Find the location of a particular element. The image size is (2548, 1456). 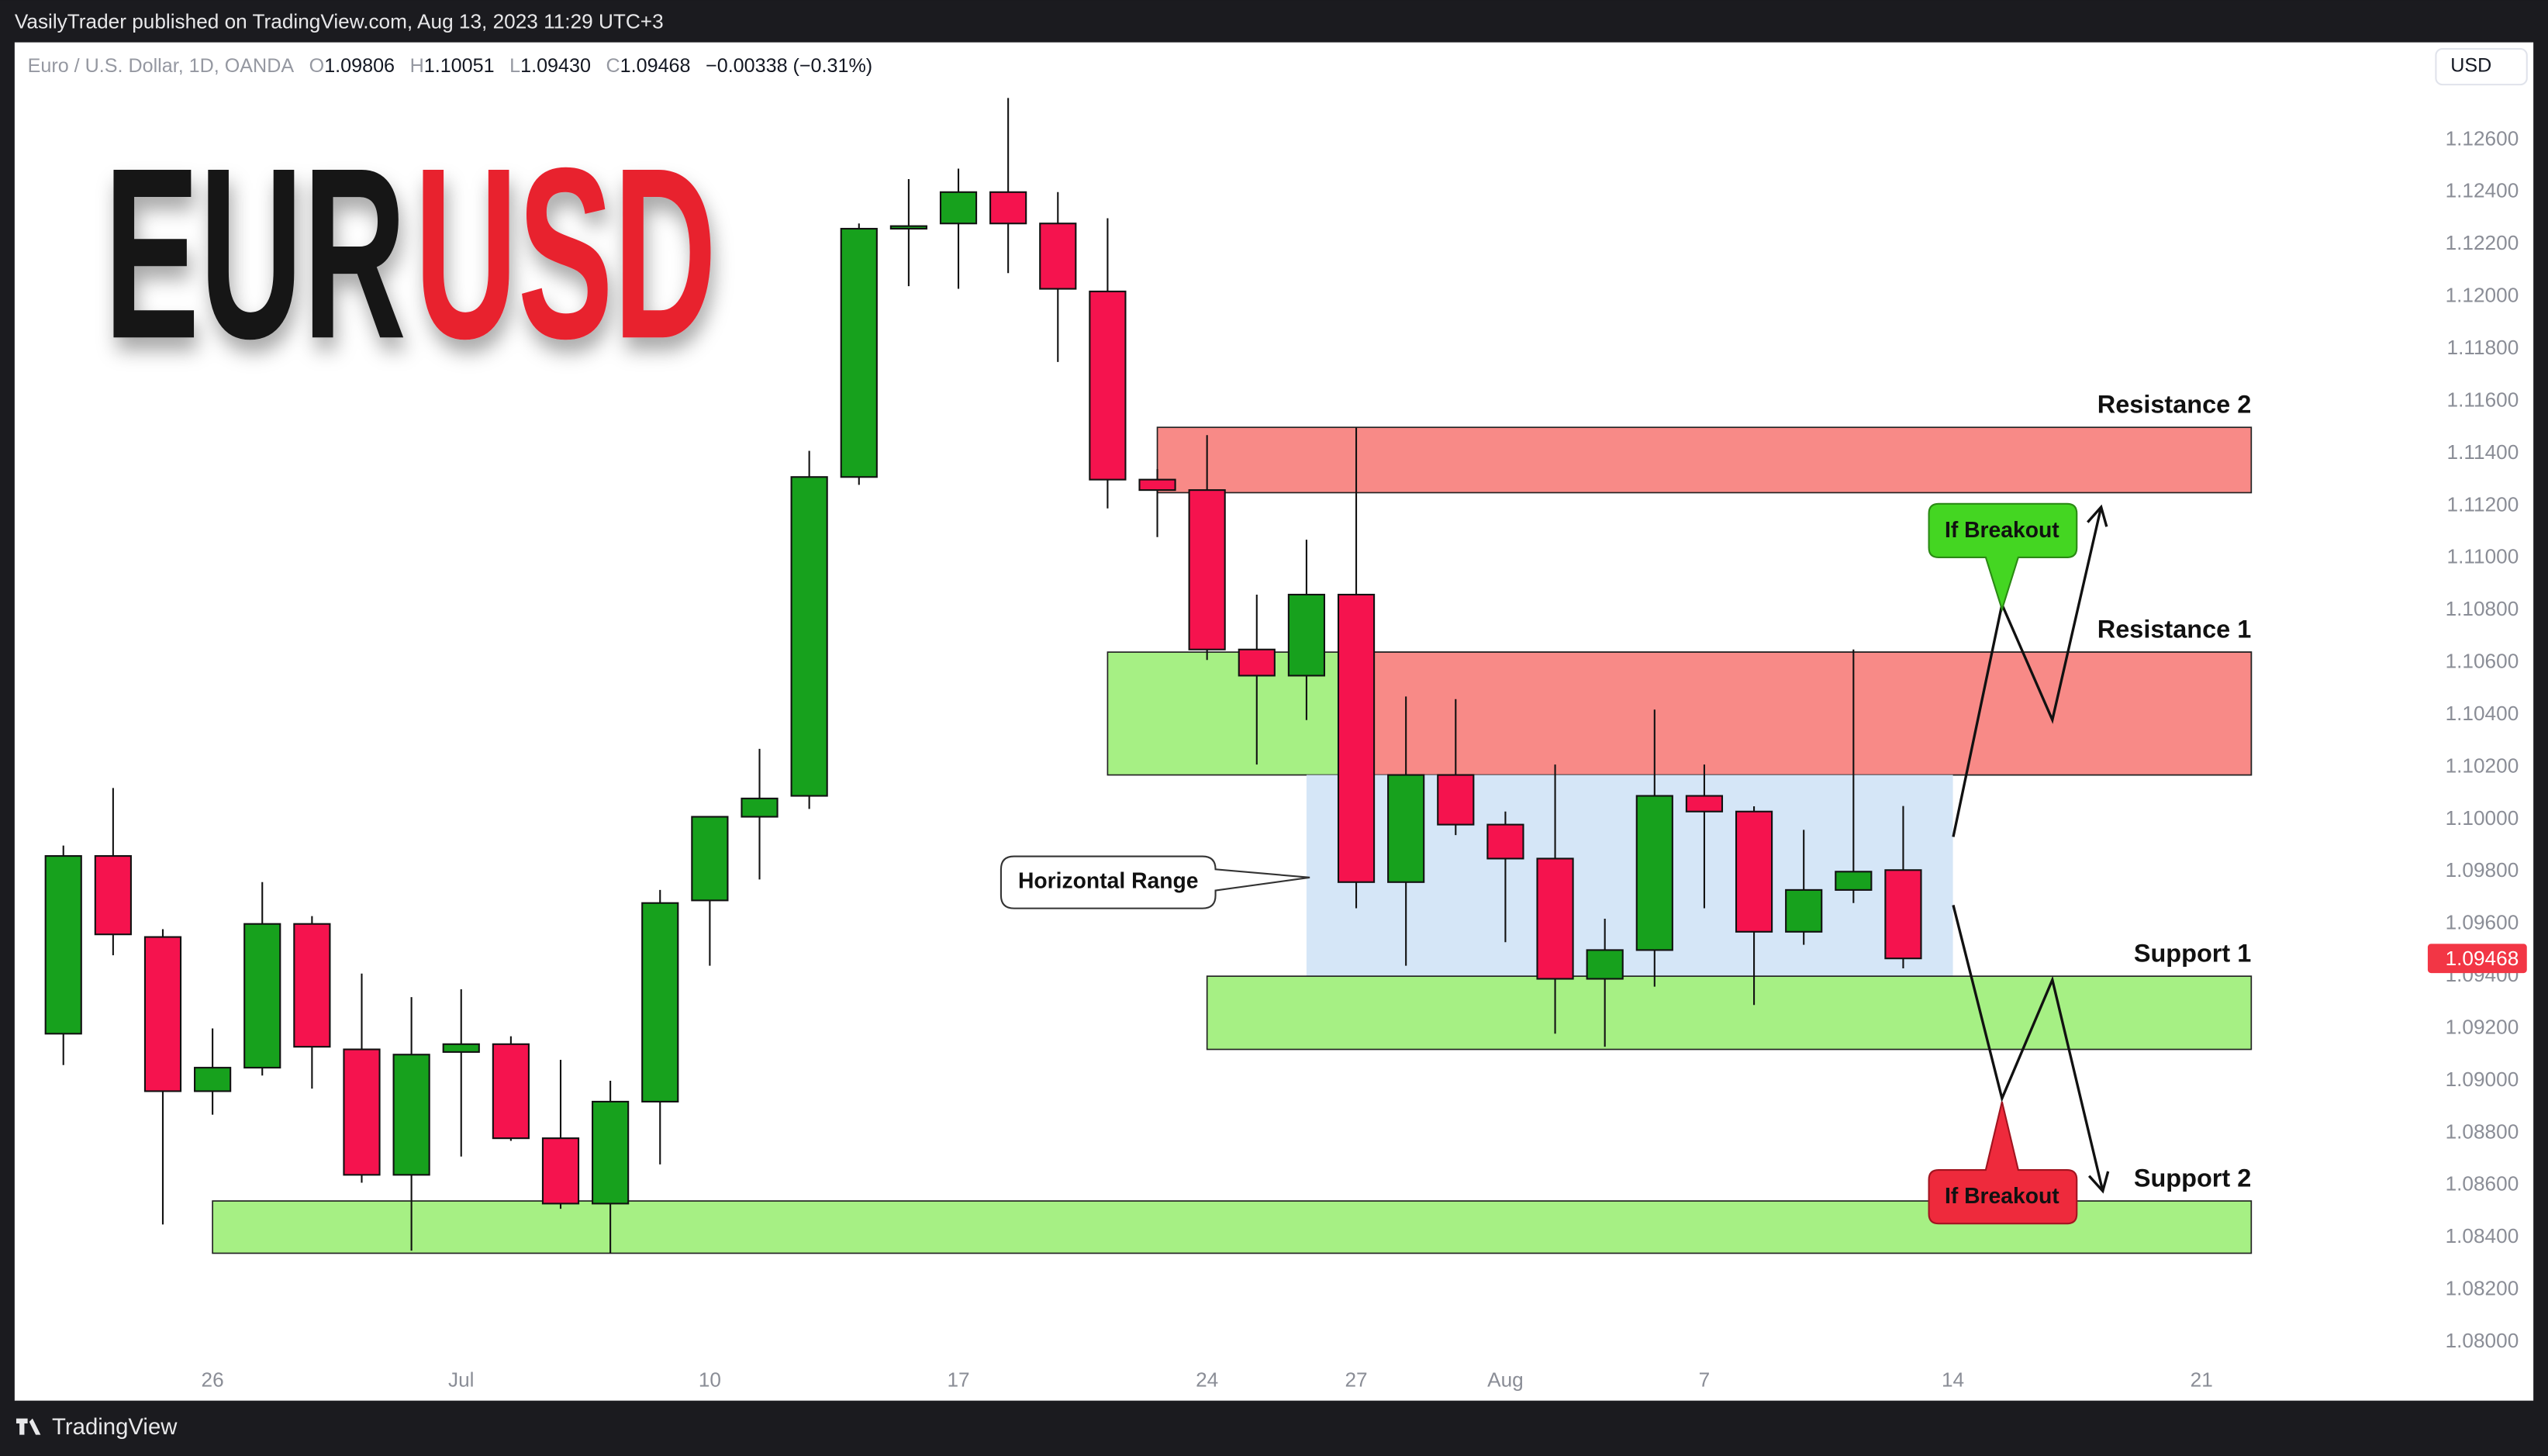

title: EURUSD is located at coordinates (410, 253).